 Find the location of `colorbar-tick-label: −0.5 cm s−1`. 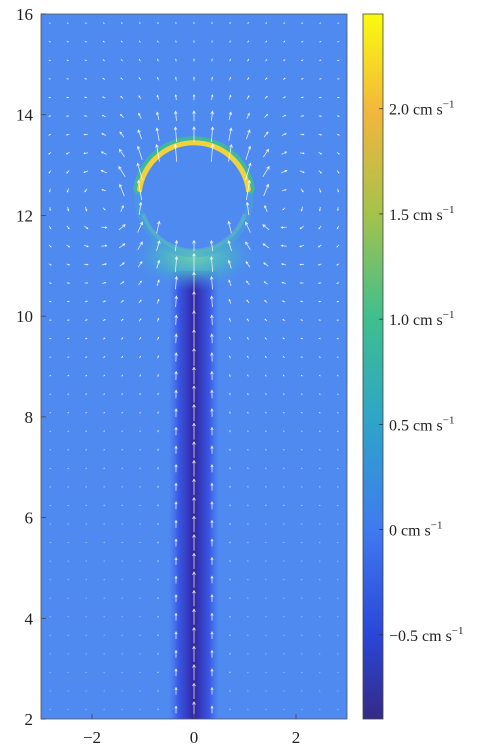

colorbar-tick-label: −0.5 cm s−1 is located at coordinates (426, 635).